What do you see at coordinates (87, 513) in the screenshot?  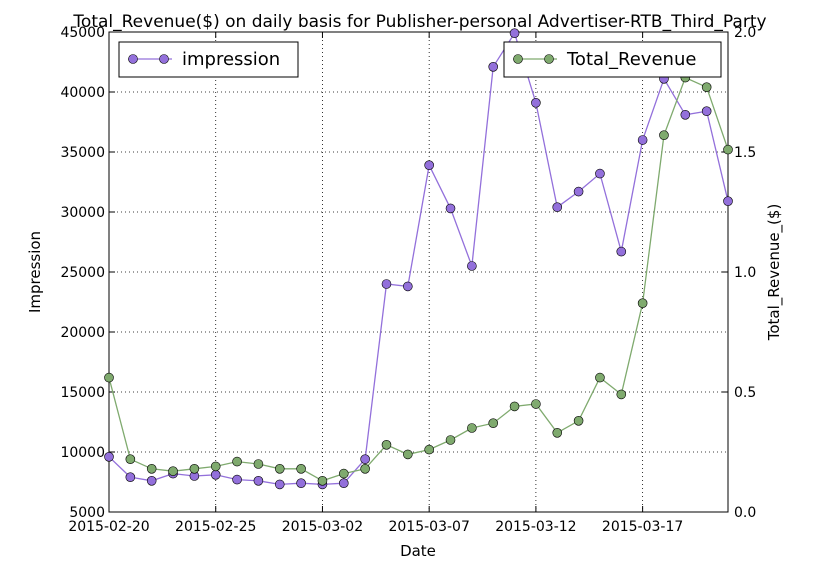 I see `left-y-tick-label: 5000` at bounding box center [87, 513].